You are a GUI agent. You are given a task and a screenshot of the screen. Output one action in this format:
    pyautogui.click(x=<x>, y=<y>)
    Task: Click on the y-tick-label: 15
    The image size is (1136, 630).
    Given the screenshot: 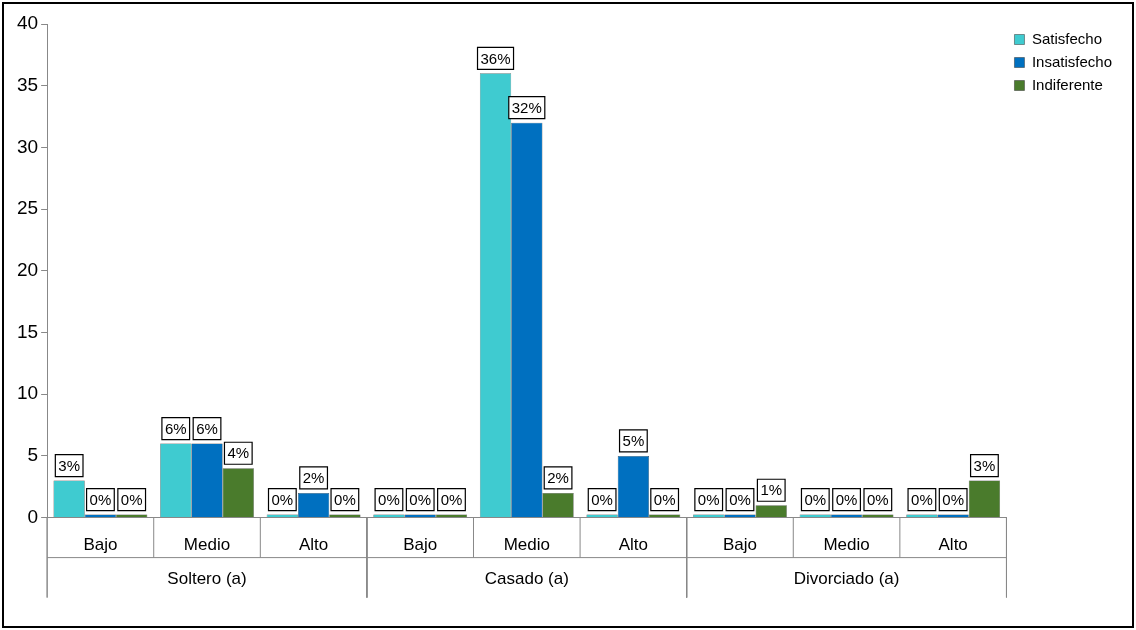 What is the action you would take?
    pyautogui.click(x=27, y=331)
    